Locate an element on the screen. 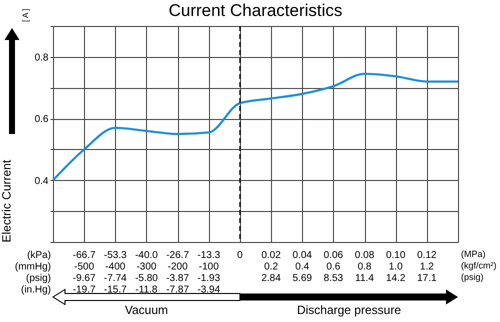 The image size is (500, 322). x-tick-label: 0.12 1.2 17.1 is located at coordinates (427, 267).